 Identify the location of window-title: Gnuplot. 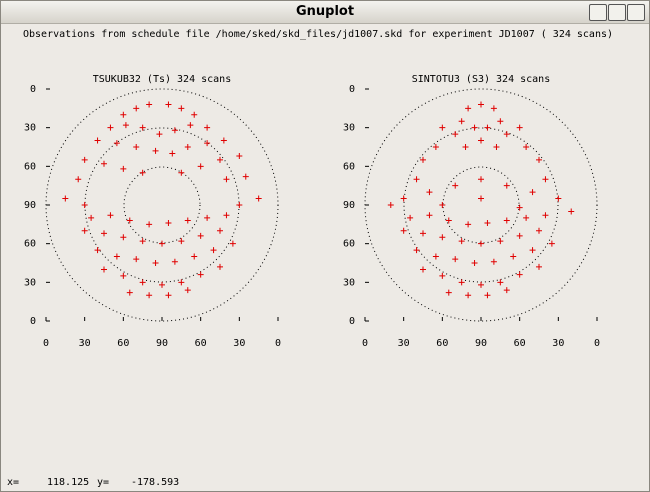
(325, 11).